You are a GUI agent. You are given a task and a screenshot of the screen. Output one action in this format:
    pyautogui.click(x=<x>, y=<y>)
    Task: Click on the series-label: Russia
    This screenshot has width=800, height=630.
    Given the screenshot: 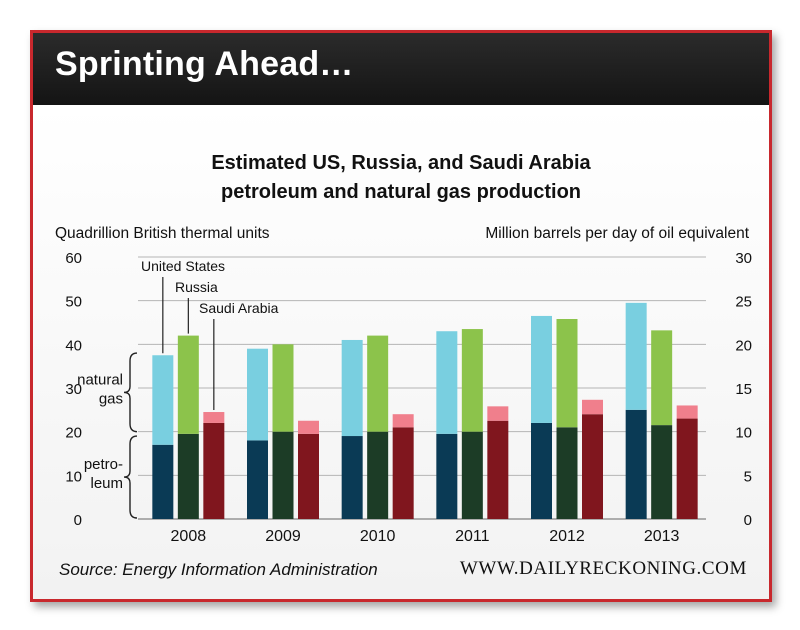 What is the action you would take?
    pyautogui.click(x=196, y=287)
    